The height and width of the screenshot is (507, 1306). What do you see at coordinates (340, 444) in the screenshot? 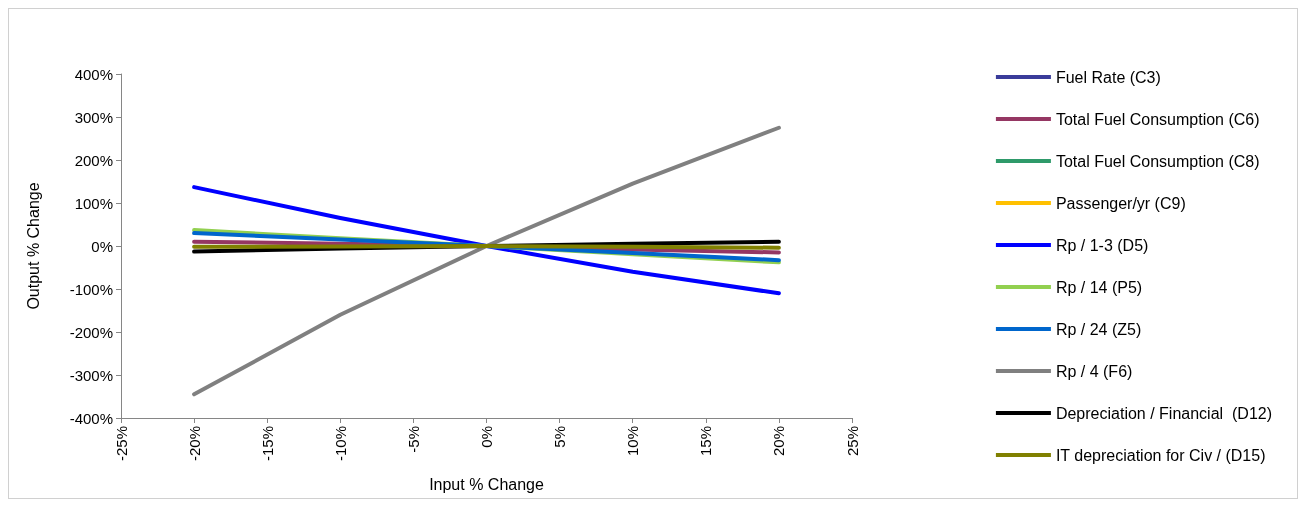
I see `x-tick-label: -10%` at bounding box center [340, 444].